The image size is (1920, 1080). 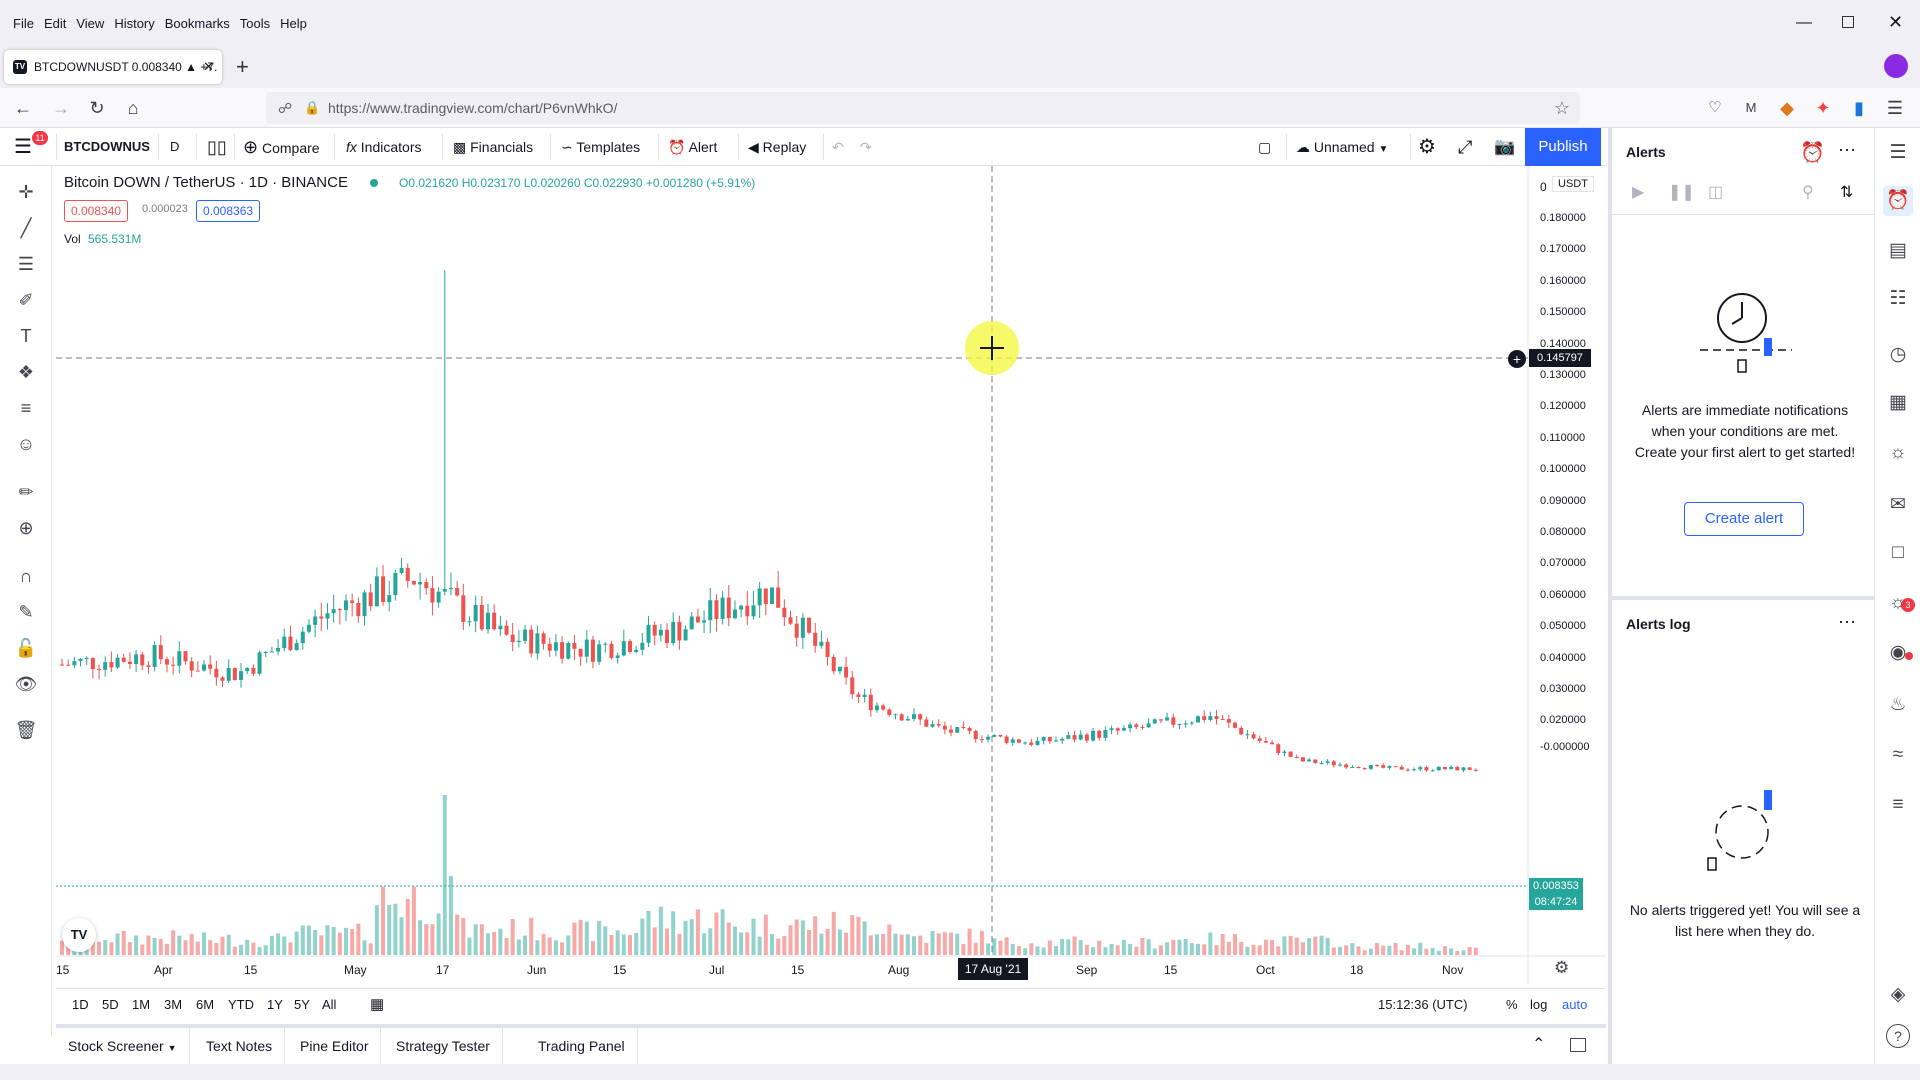 I want to click on compare-button: ⊕ Compare, so click(x=281, y=147).